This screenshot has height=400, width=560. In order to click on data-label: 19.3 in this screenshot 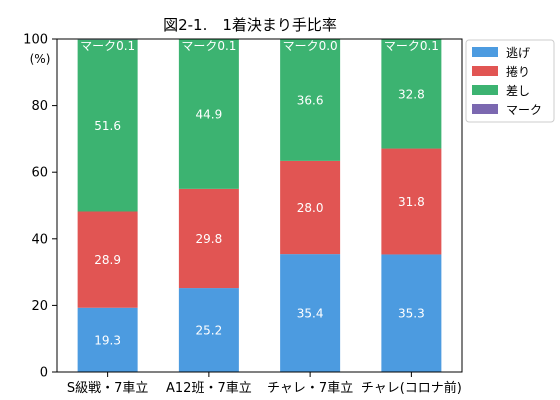, I will do `click(107, 340)`.